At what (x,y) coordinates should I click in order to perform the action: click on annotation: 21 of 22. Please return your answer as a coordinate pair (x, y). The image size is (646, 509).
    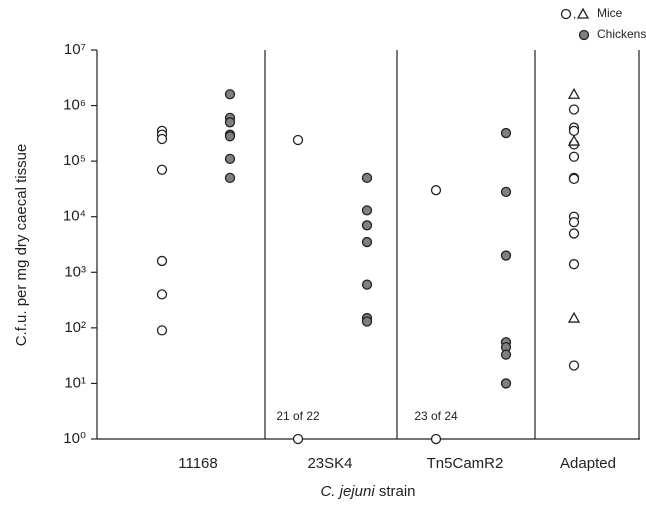
    Looking at the image, I should click on (298, 416).